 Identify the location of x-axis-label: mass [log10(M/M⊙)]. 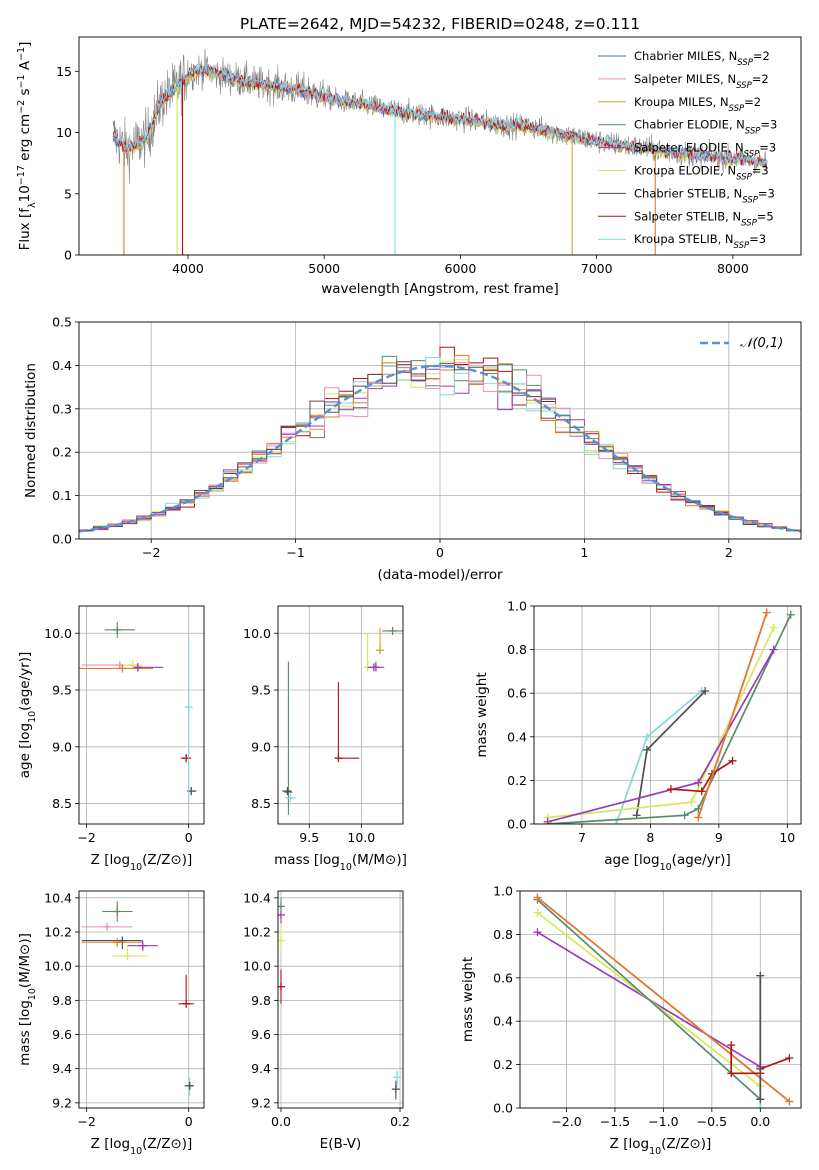
(340, 862).